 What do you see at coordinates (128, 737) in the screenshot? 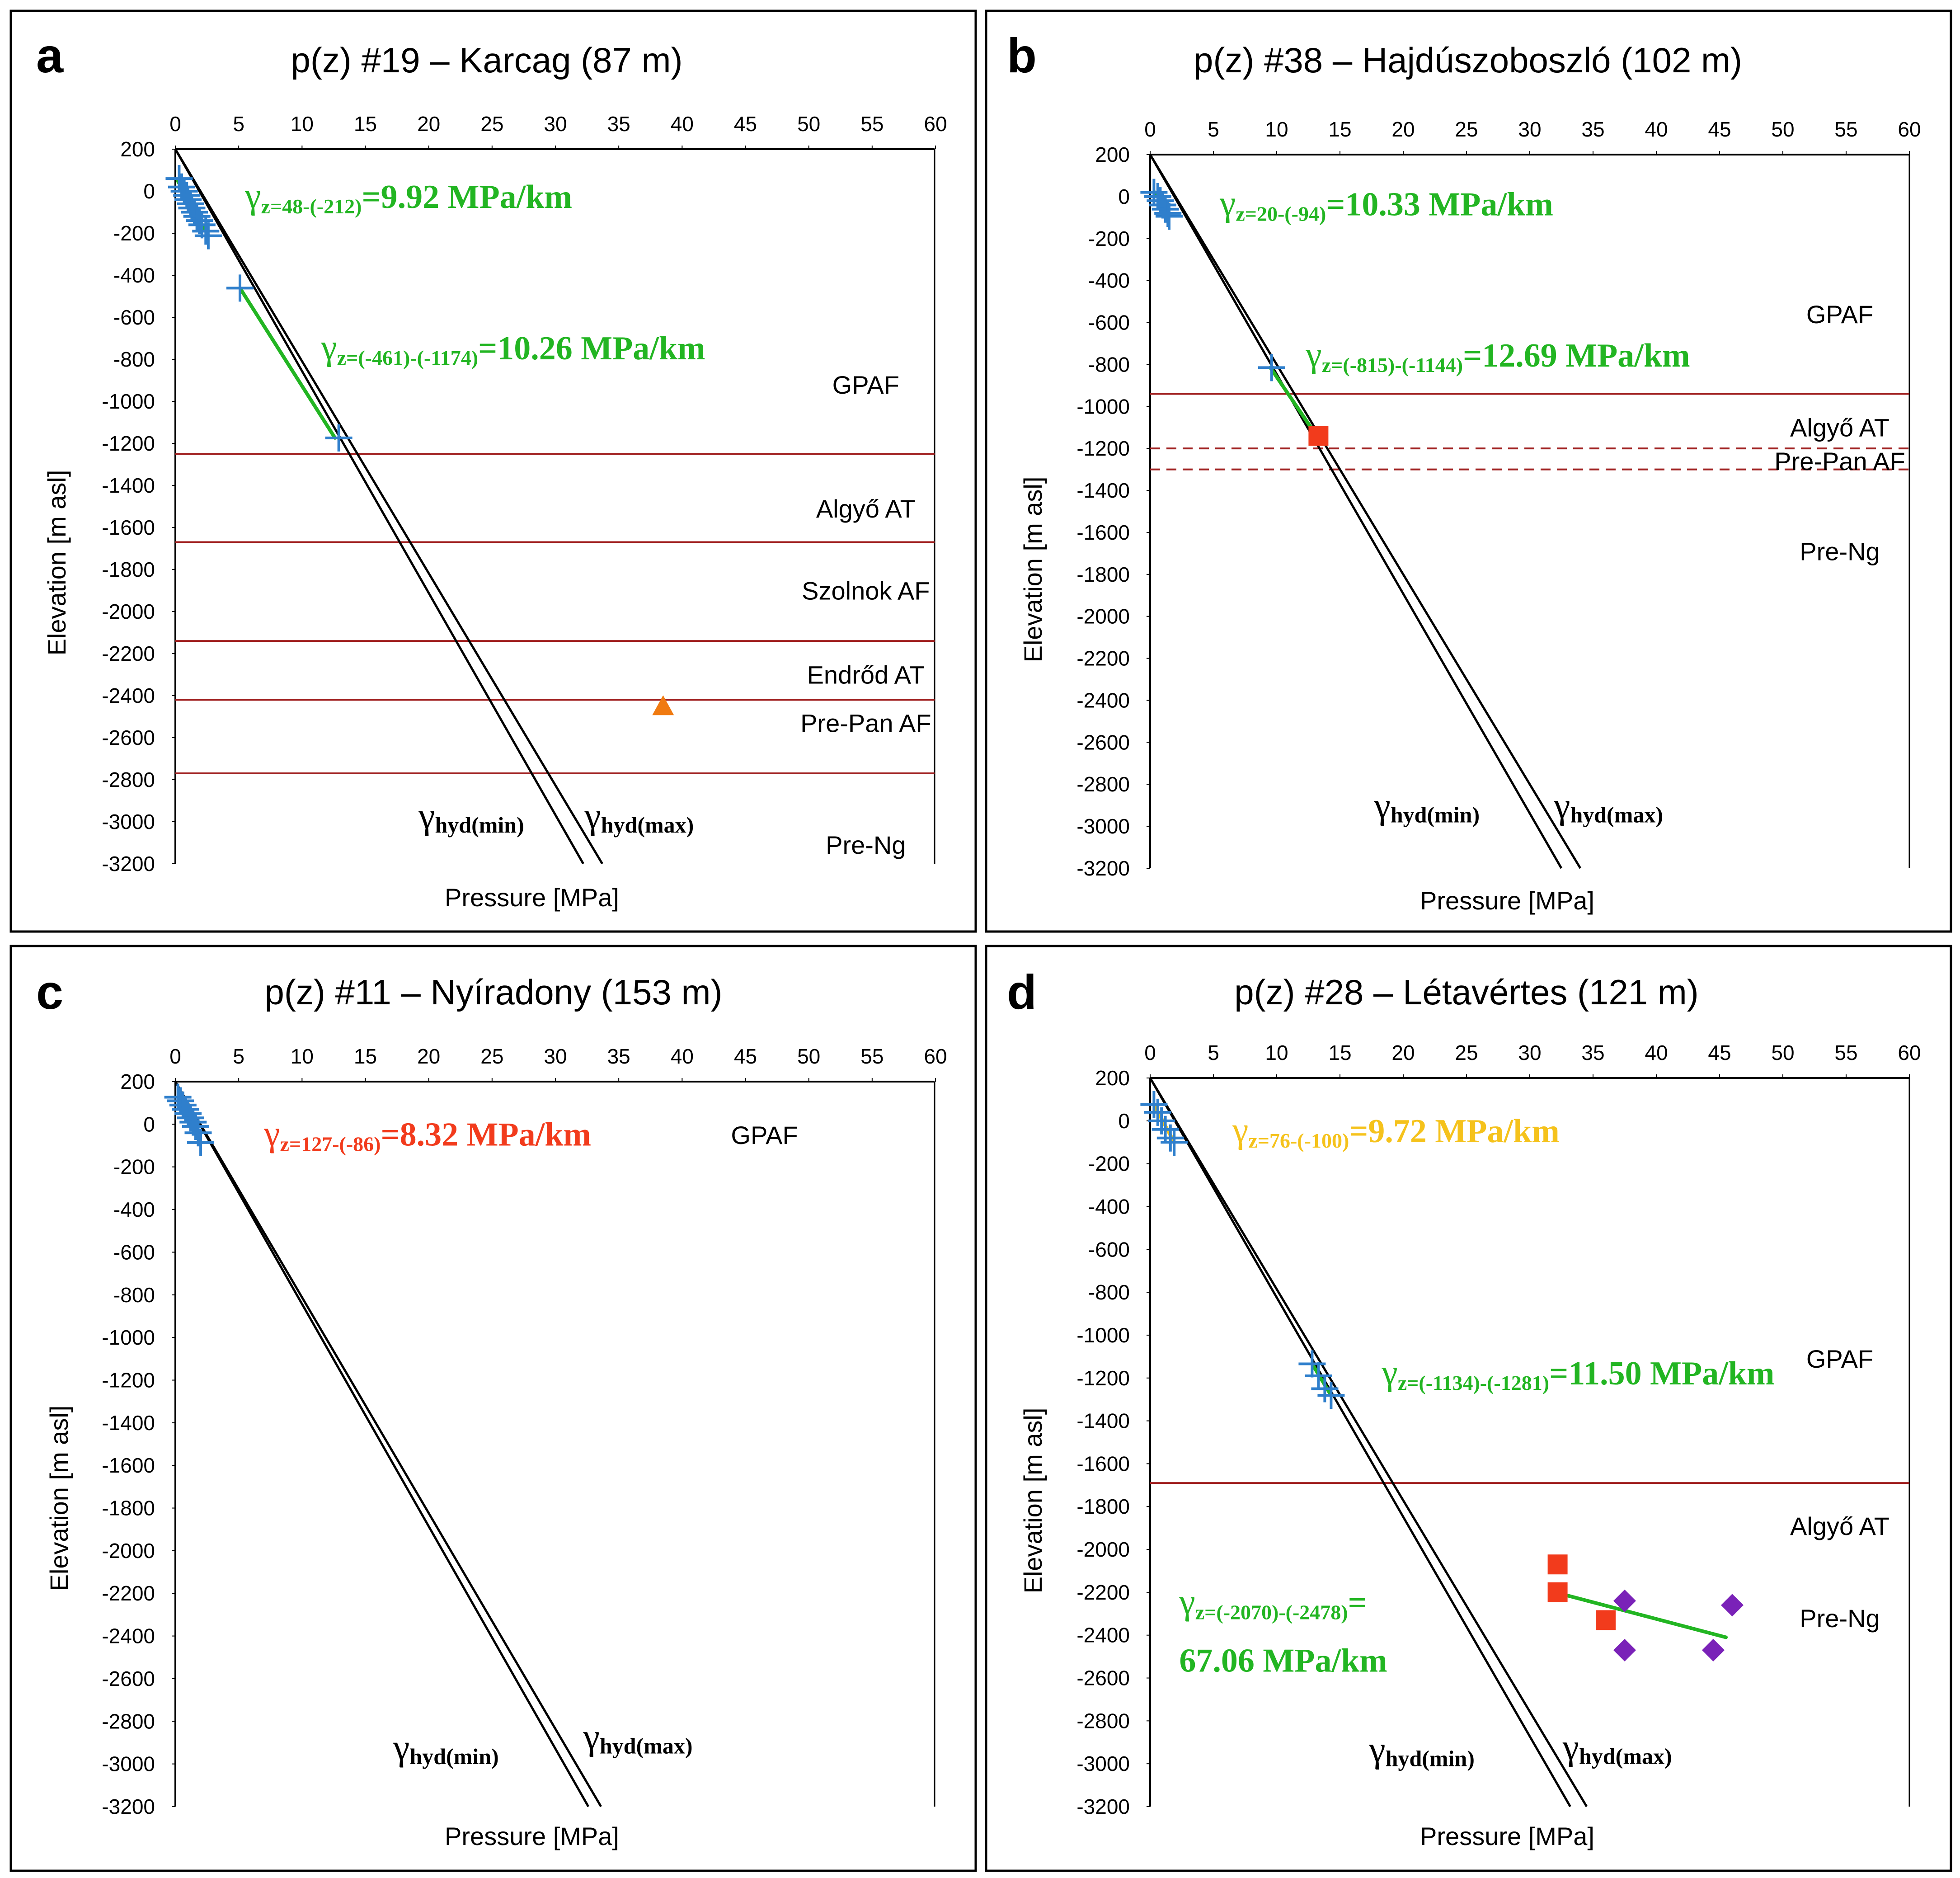
I see `y-tick-label: -2600` at bounding box center [128, 737].